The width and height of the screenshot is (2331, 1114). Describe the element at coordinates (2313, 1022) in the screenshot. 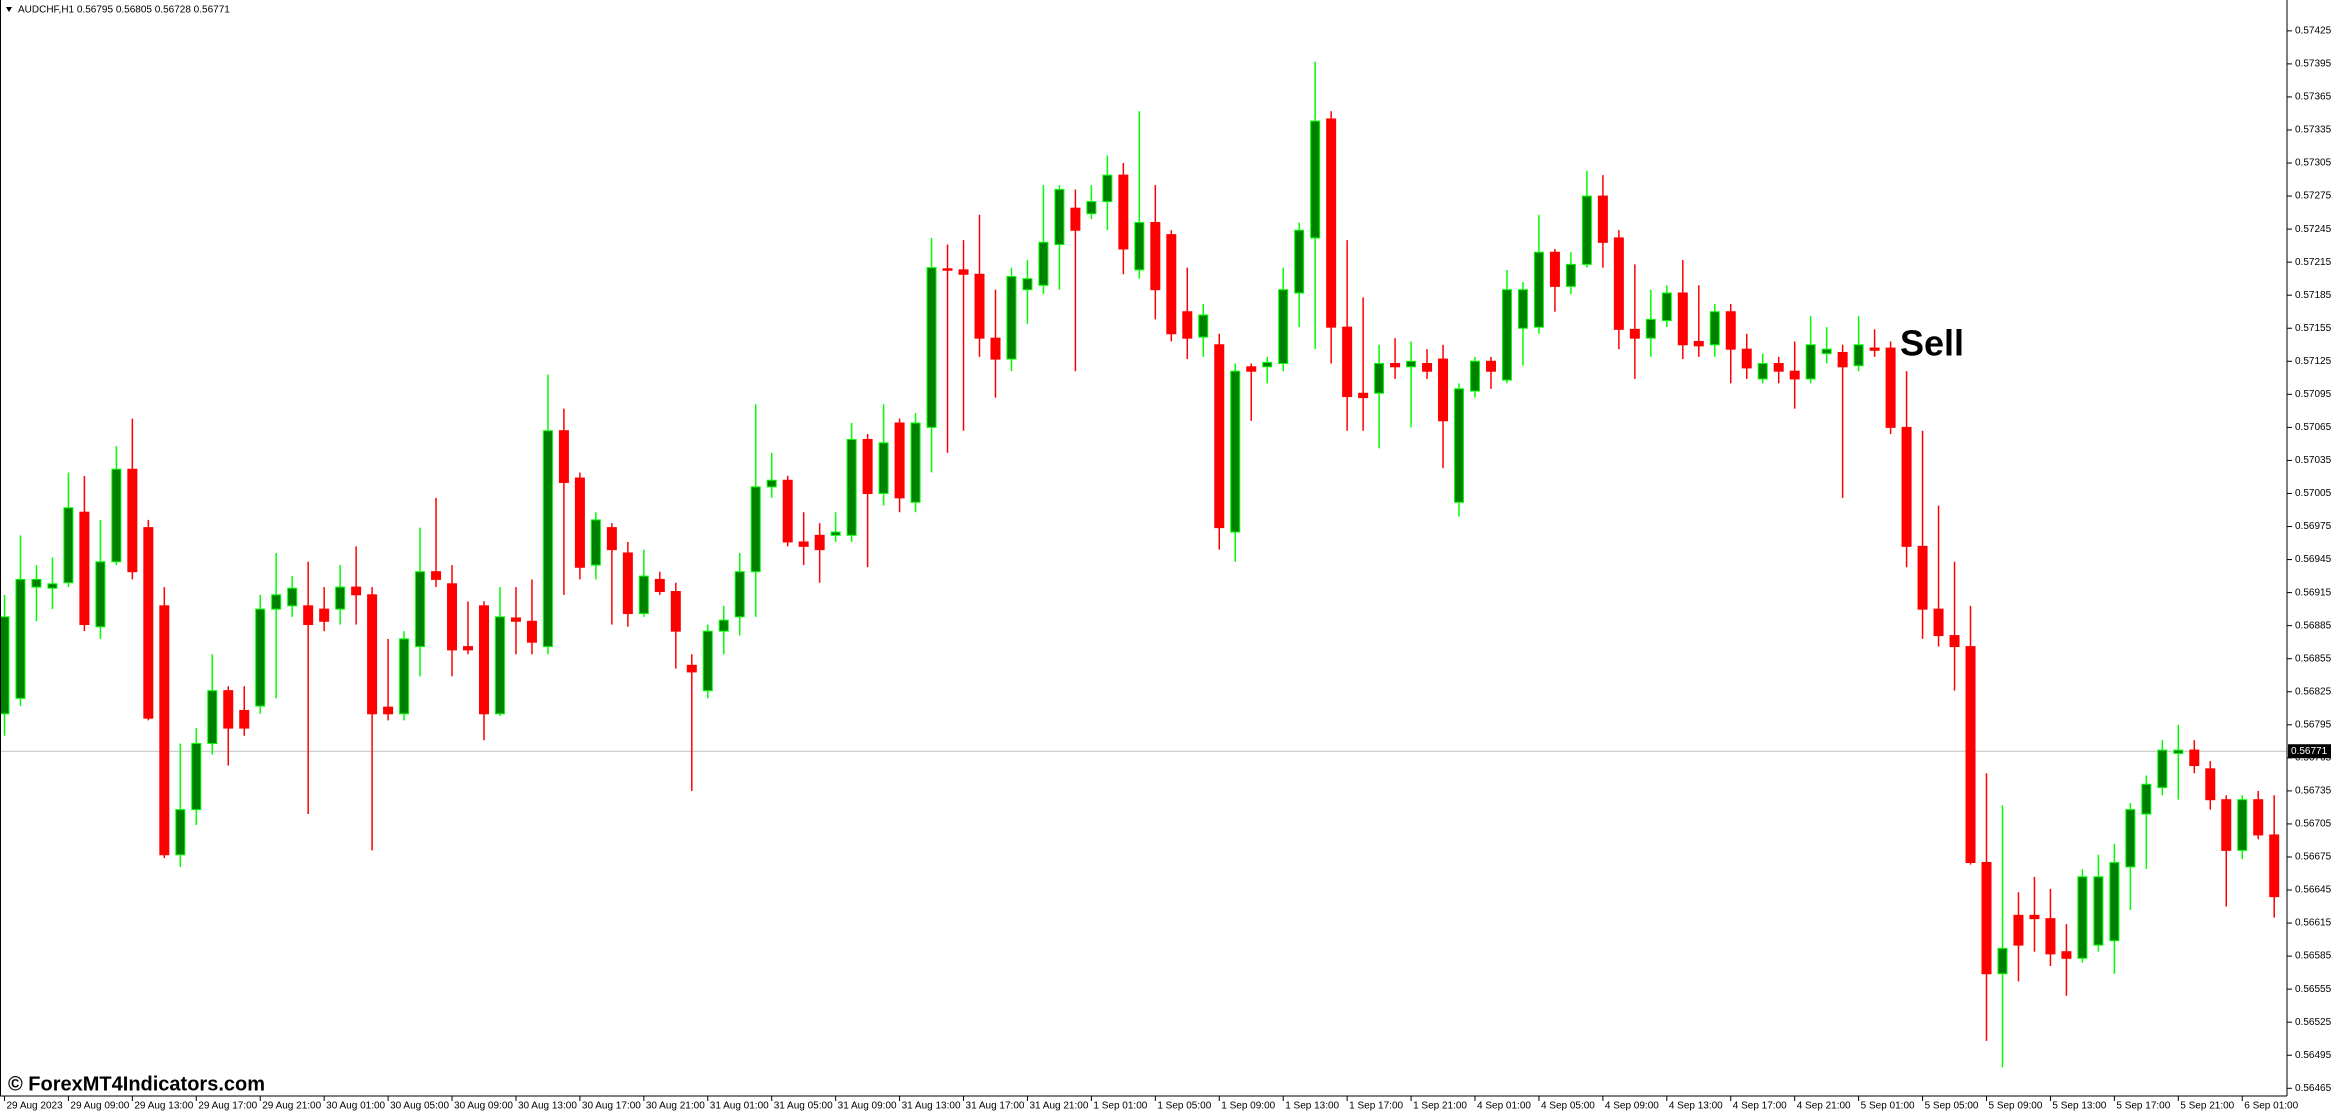

I see `y-tick-label: 0.56525` at that location.